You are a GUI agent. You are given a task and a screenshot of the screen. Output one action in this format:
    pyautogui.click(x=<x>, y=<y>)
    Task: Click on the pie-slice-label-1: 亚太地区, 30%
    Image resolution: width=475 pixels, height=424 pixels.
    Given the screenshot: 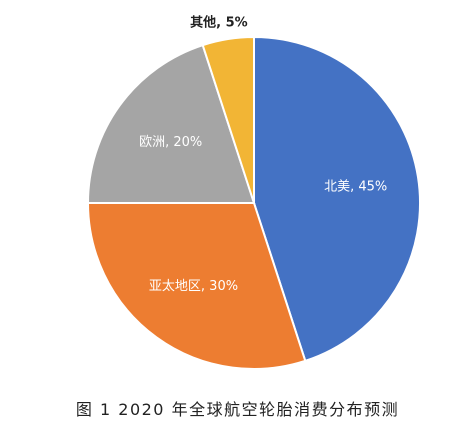 What is the action you would take?
    pyautogui.click(x=193, y=286)
    